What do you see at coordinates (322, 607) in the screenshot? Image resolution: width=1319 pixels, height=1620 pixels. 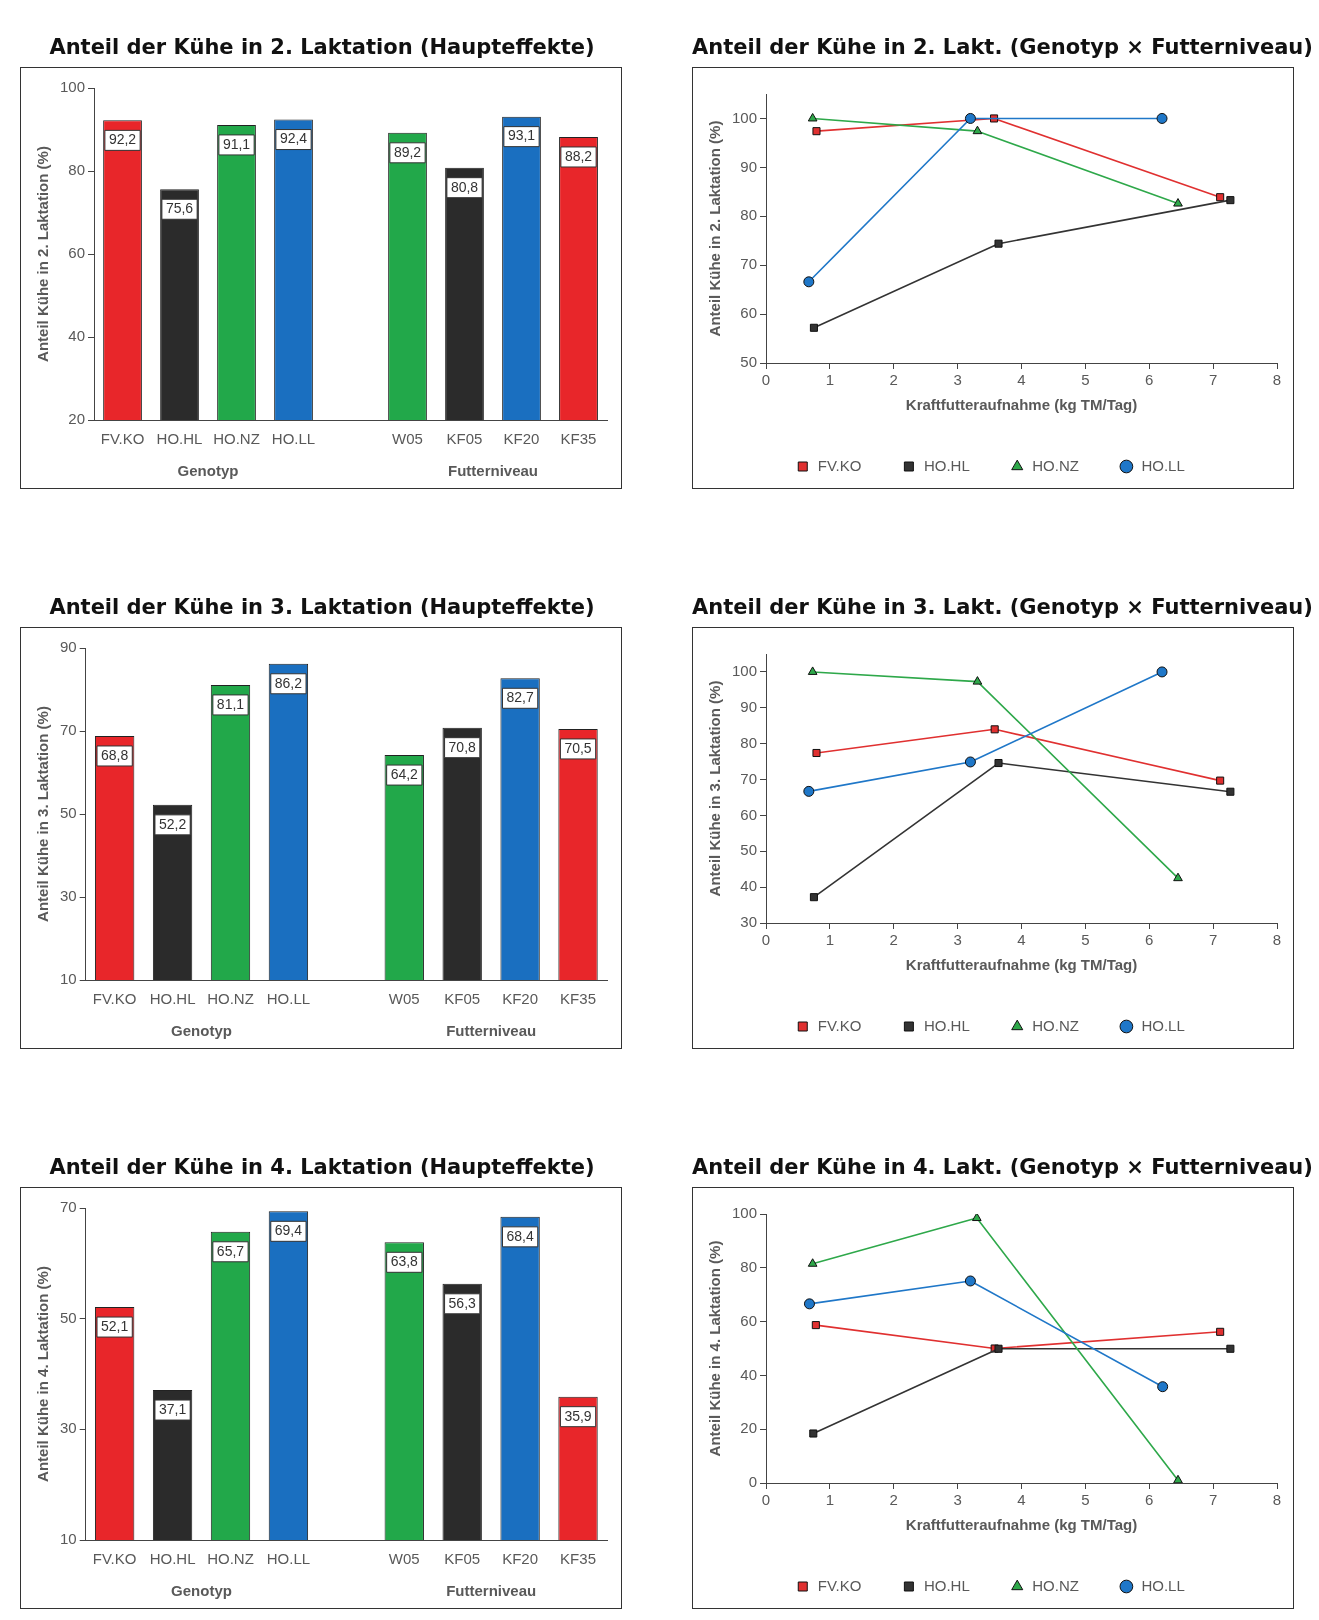 I see `chart-title: Anteil der Kühe in 3. Laktation (Haupteffekte)` at bounding box center [322, 607].